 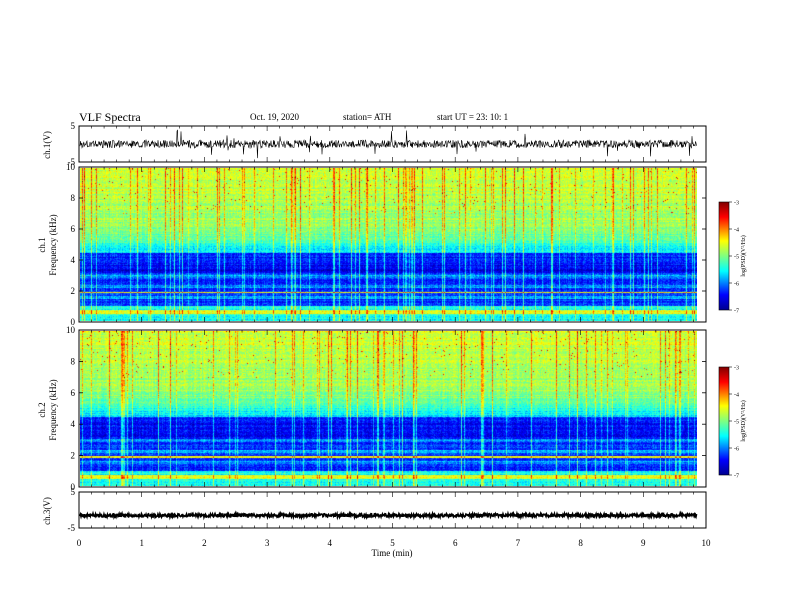 I want to click on ch2-spectrogram-ytick-label: 4, so click(x=73, y=424).